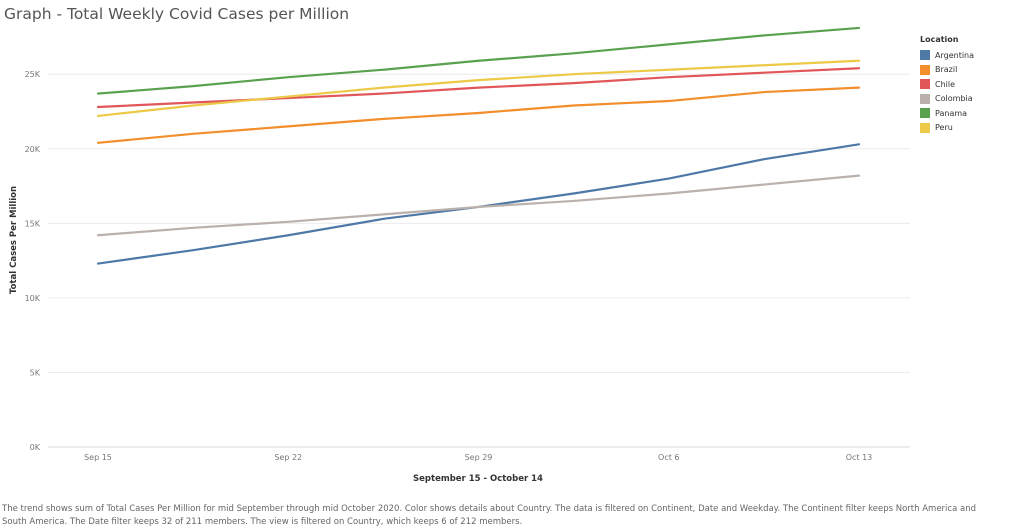  Describe the element at coordinates (288, 457) in the screenshot. I see `x-tick-label: Sep 22` at that location.